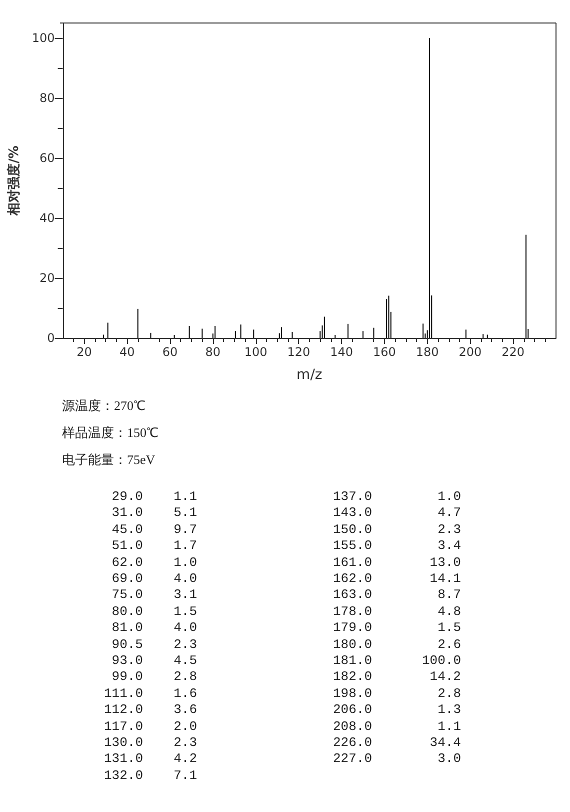 This screenshot has height=812, width=570. What do you see at coordinates (352, 758) in the screenshot?
I see `text: 227.0` at bounding box center [352, 758].